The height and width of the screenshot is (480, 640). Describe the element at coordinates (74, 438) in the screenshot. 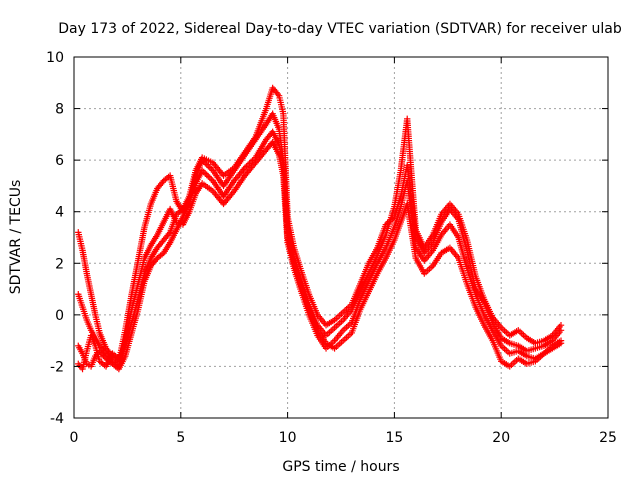

I see `x-tick-label: 0` at that location.